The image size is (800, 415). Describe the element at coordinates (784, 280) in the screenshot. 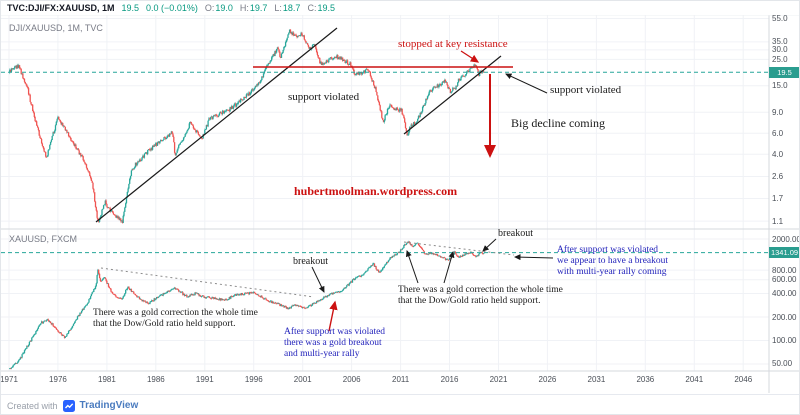

I see `y-axis-label: 600.00` at that location.